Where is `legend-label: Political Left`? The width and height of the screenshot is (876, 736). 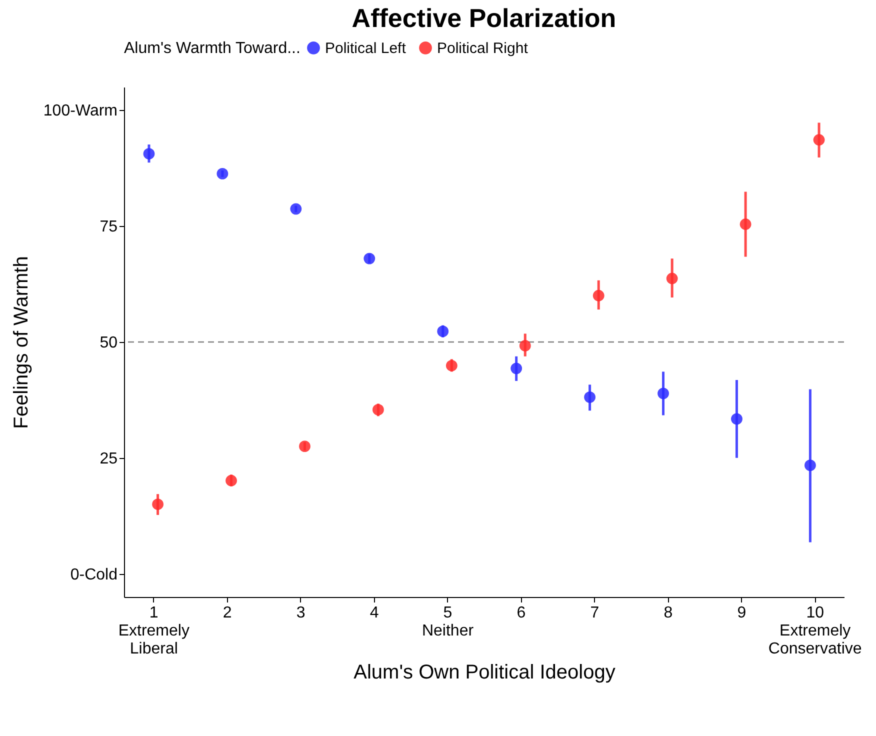 legend-label: Political Left is located at coordinates (366, 48).